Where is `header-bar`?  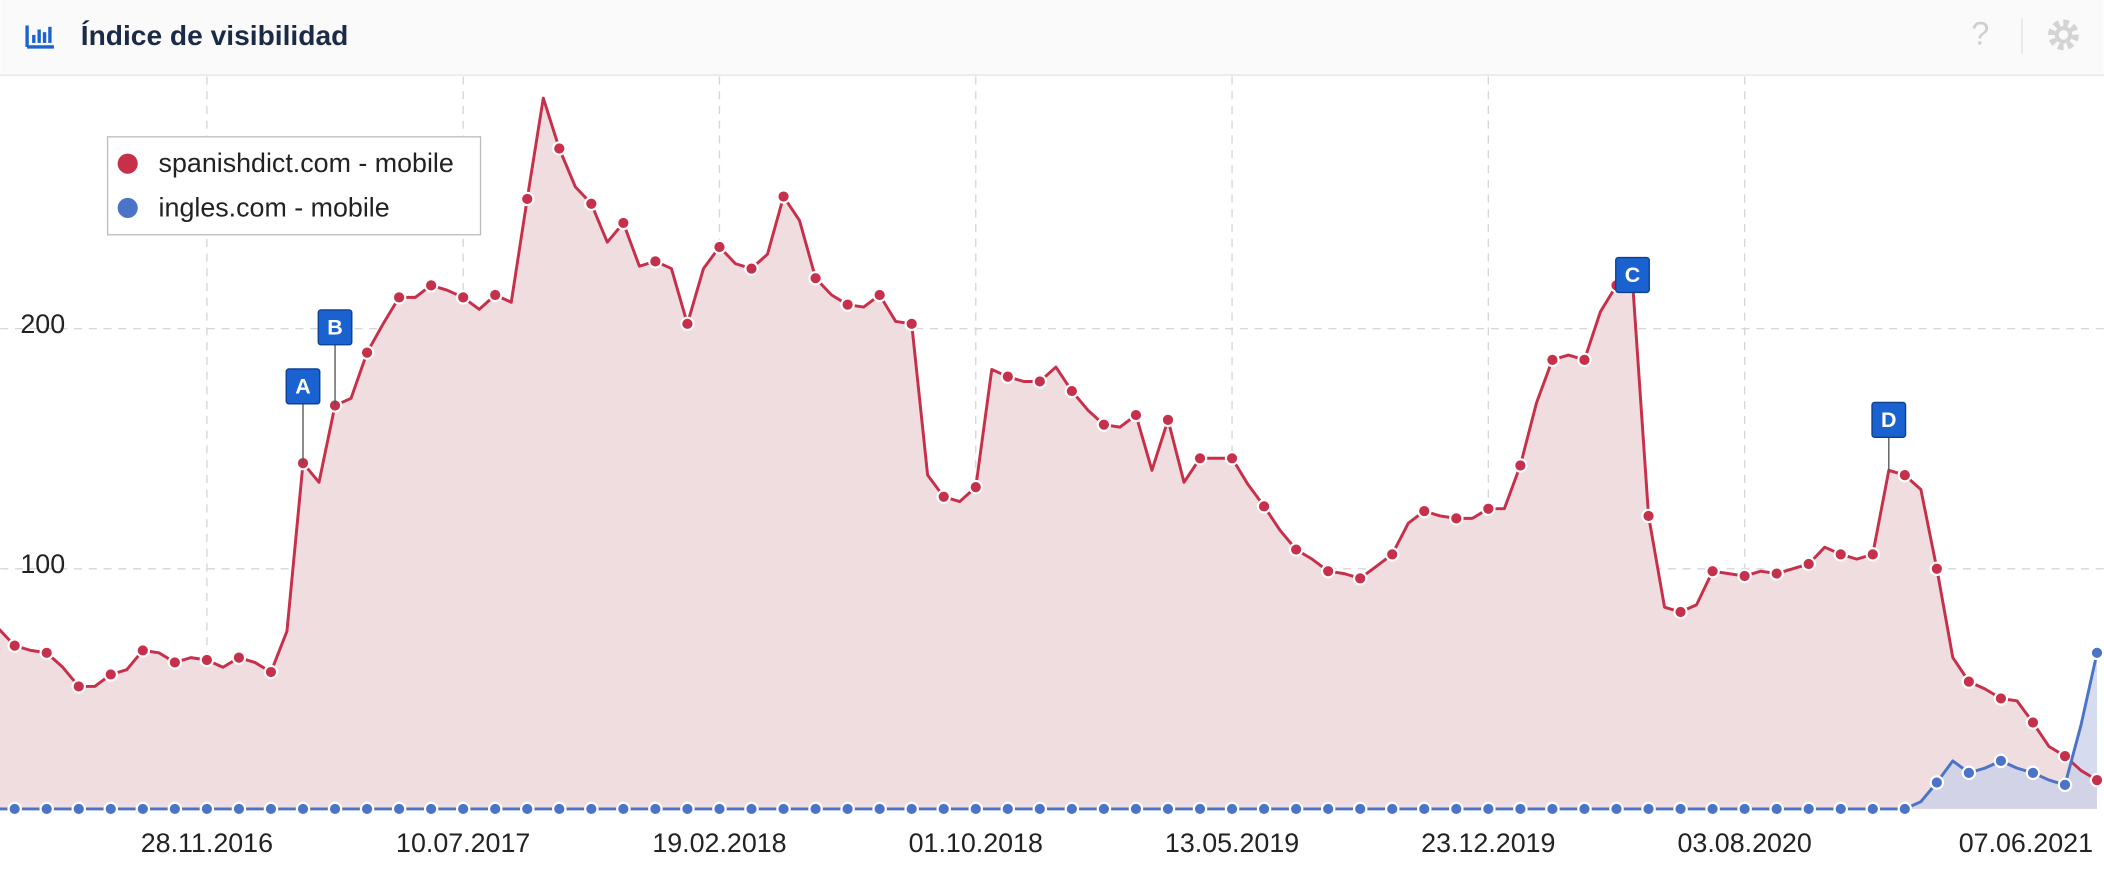 header-bar is located at coordinates (1052, 38).